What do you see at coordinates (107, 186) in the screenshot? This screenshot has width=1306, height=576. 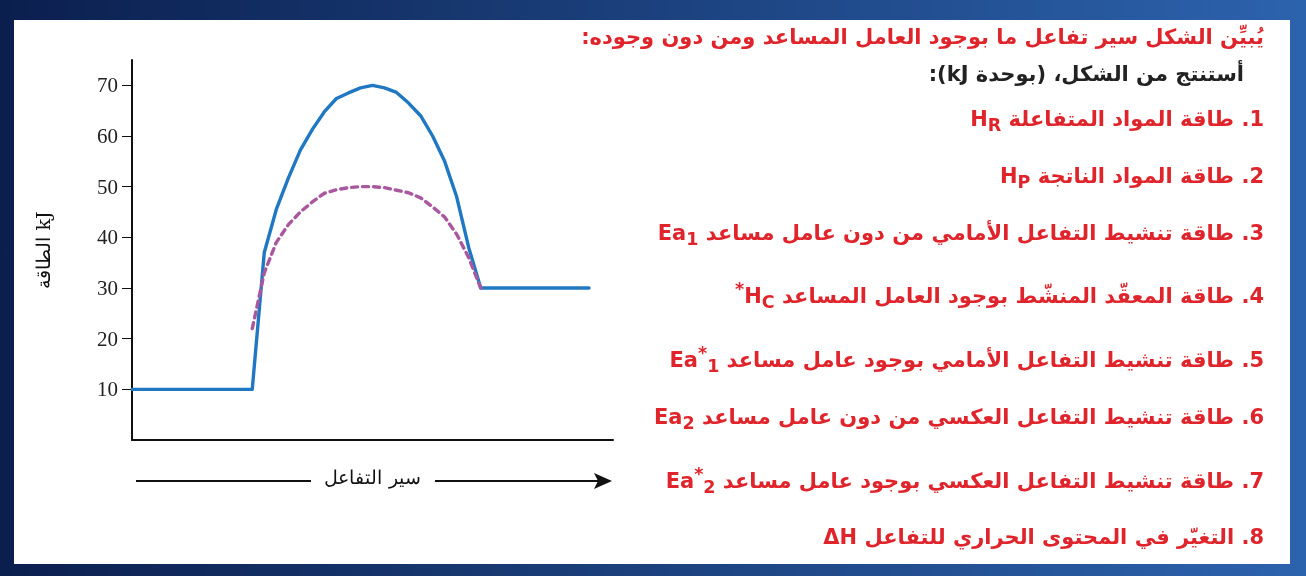 I see `y-tick-label: 50` at bounding box center [107, 186].